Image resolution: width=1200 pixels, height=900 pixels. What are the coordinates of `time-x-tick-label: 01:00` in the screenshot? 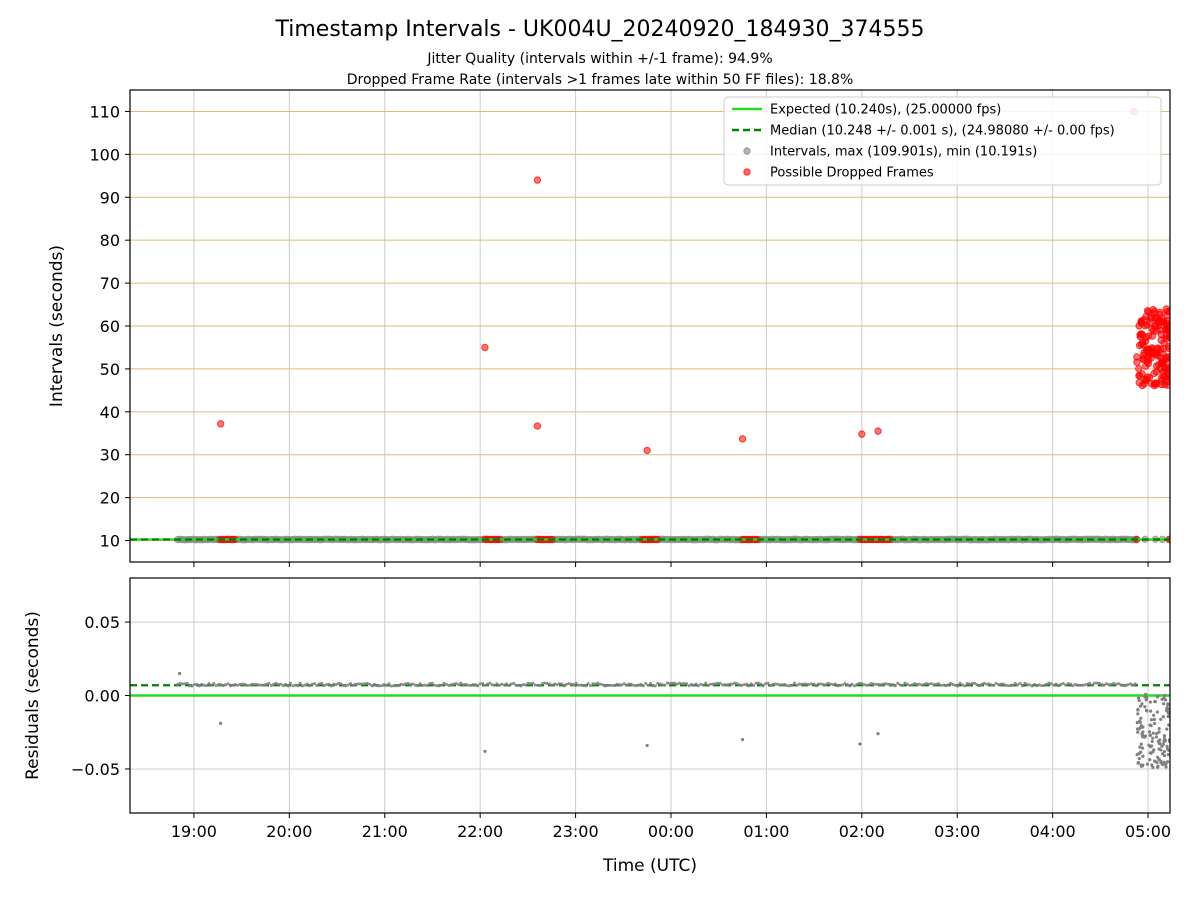 It's located at (766, 831).